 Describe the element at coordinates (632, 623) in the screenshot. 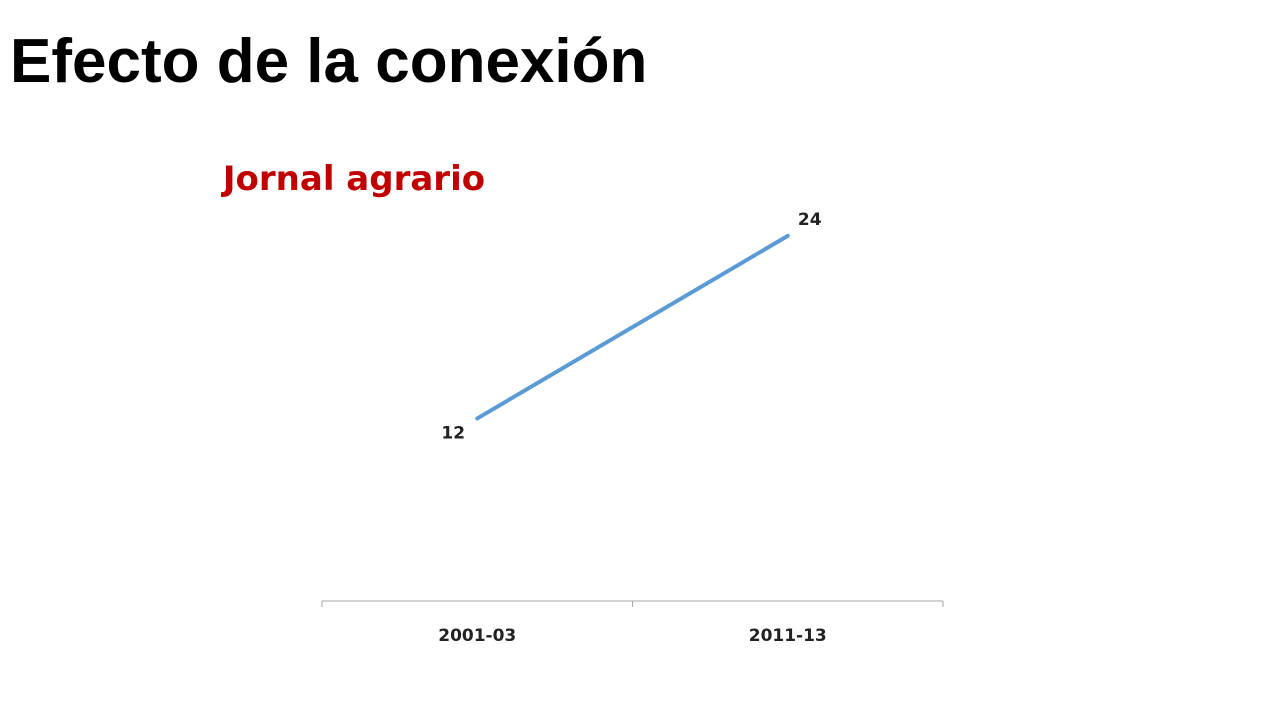

I see `x-axis-ticks: 2001-03 2011-13` at that location.